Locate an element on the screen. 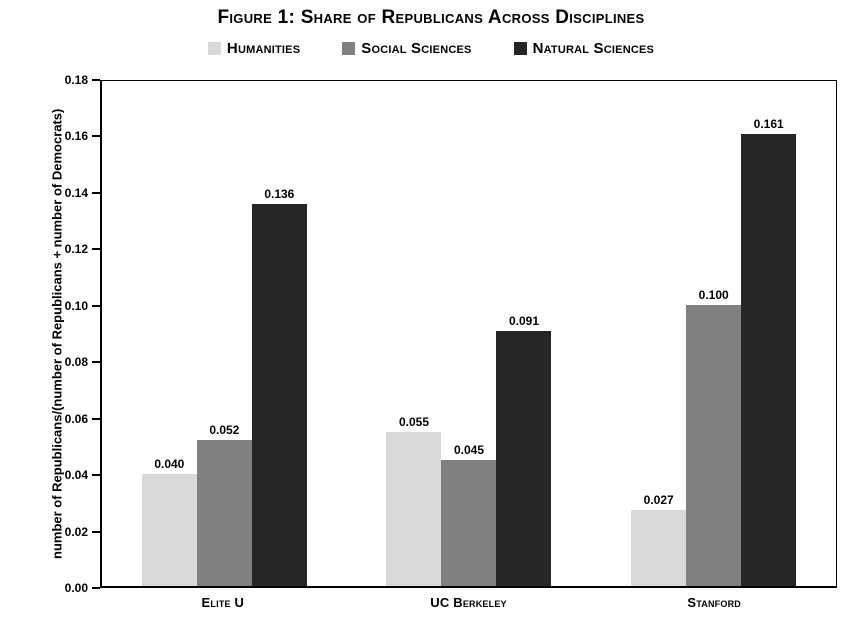  y-tick-label-0.08: 0.08 is located at coordinates (76, 362).